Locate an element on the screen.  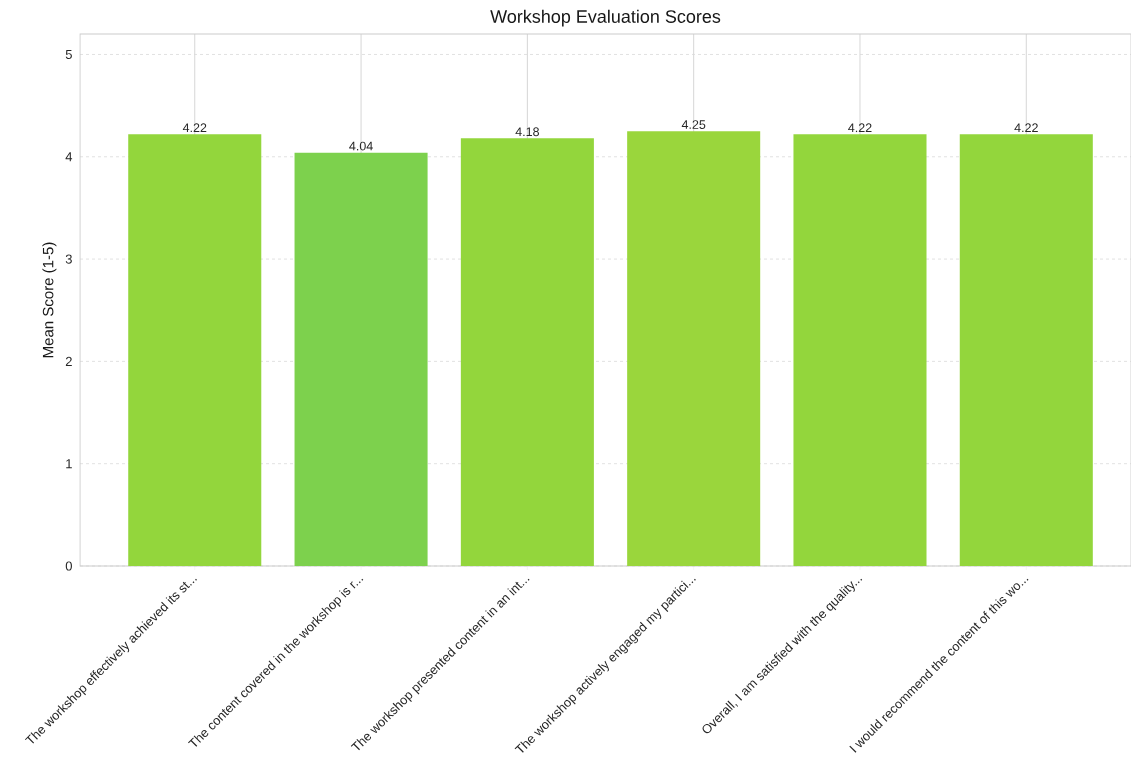
data-label: 4.18 is located at coordinates (527, 132).